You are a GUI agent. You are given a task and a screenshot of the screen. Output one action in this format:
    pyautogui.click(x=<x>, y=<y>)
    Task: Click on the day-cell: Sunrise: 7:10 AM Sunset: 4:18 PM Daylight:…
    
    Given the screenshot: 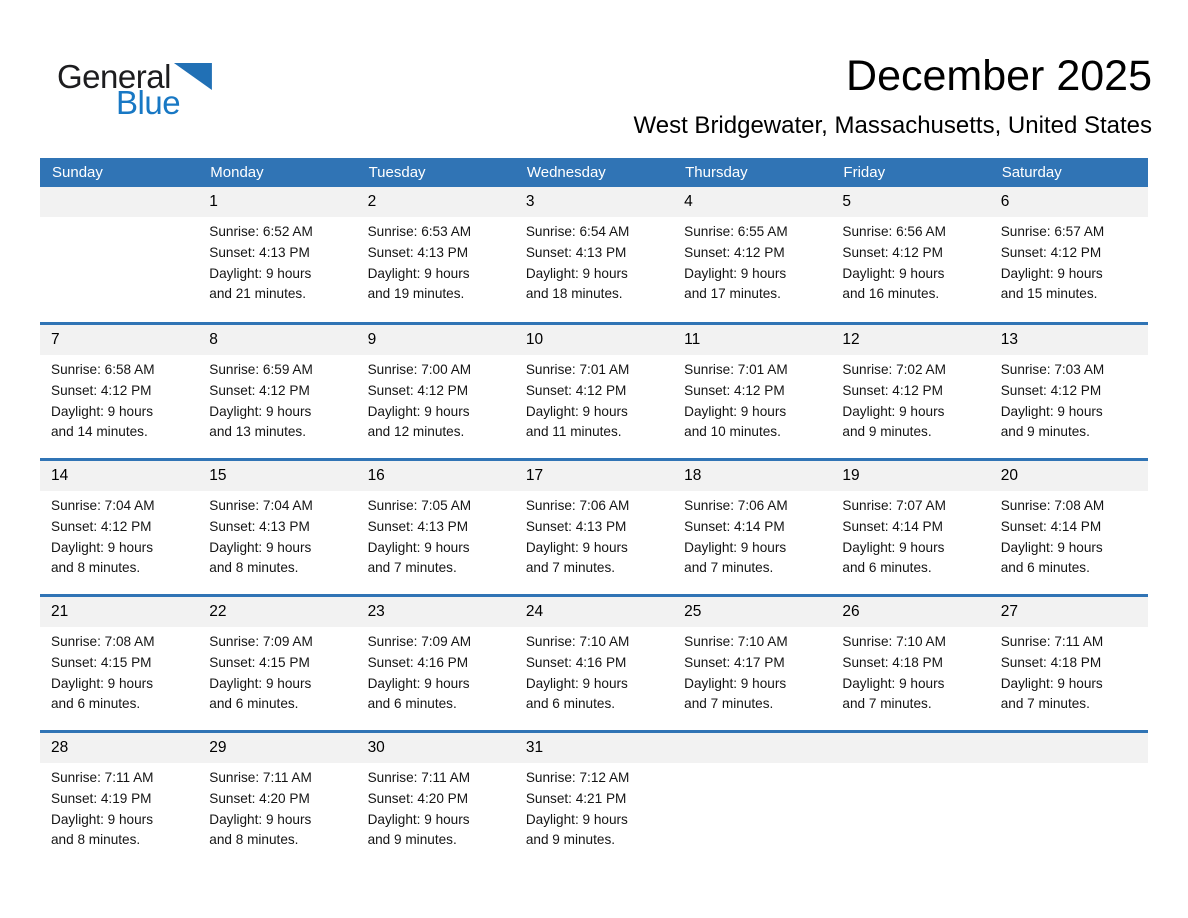 What is the action you would take?
    pyautogui.click(x=910, y=671)
    